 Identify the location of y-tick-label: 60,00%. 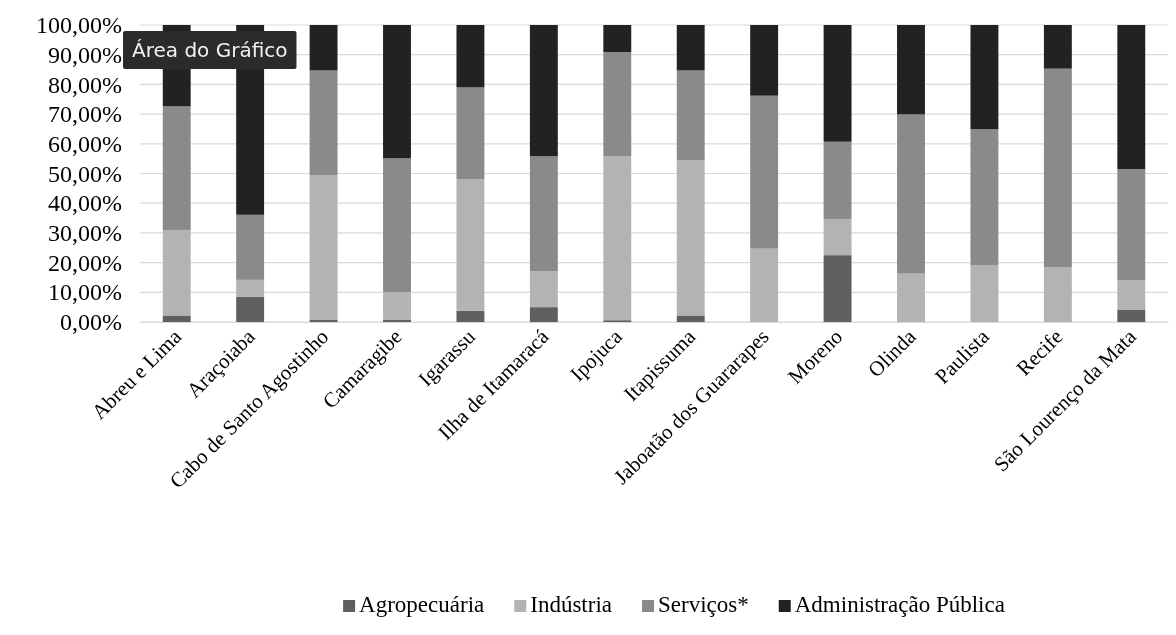
(85, 143).